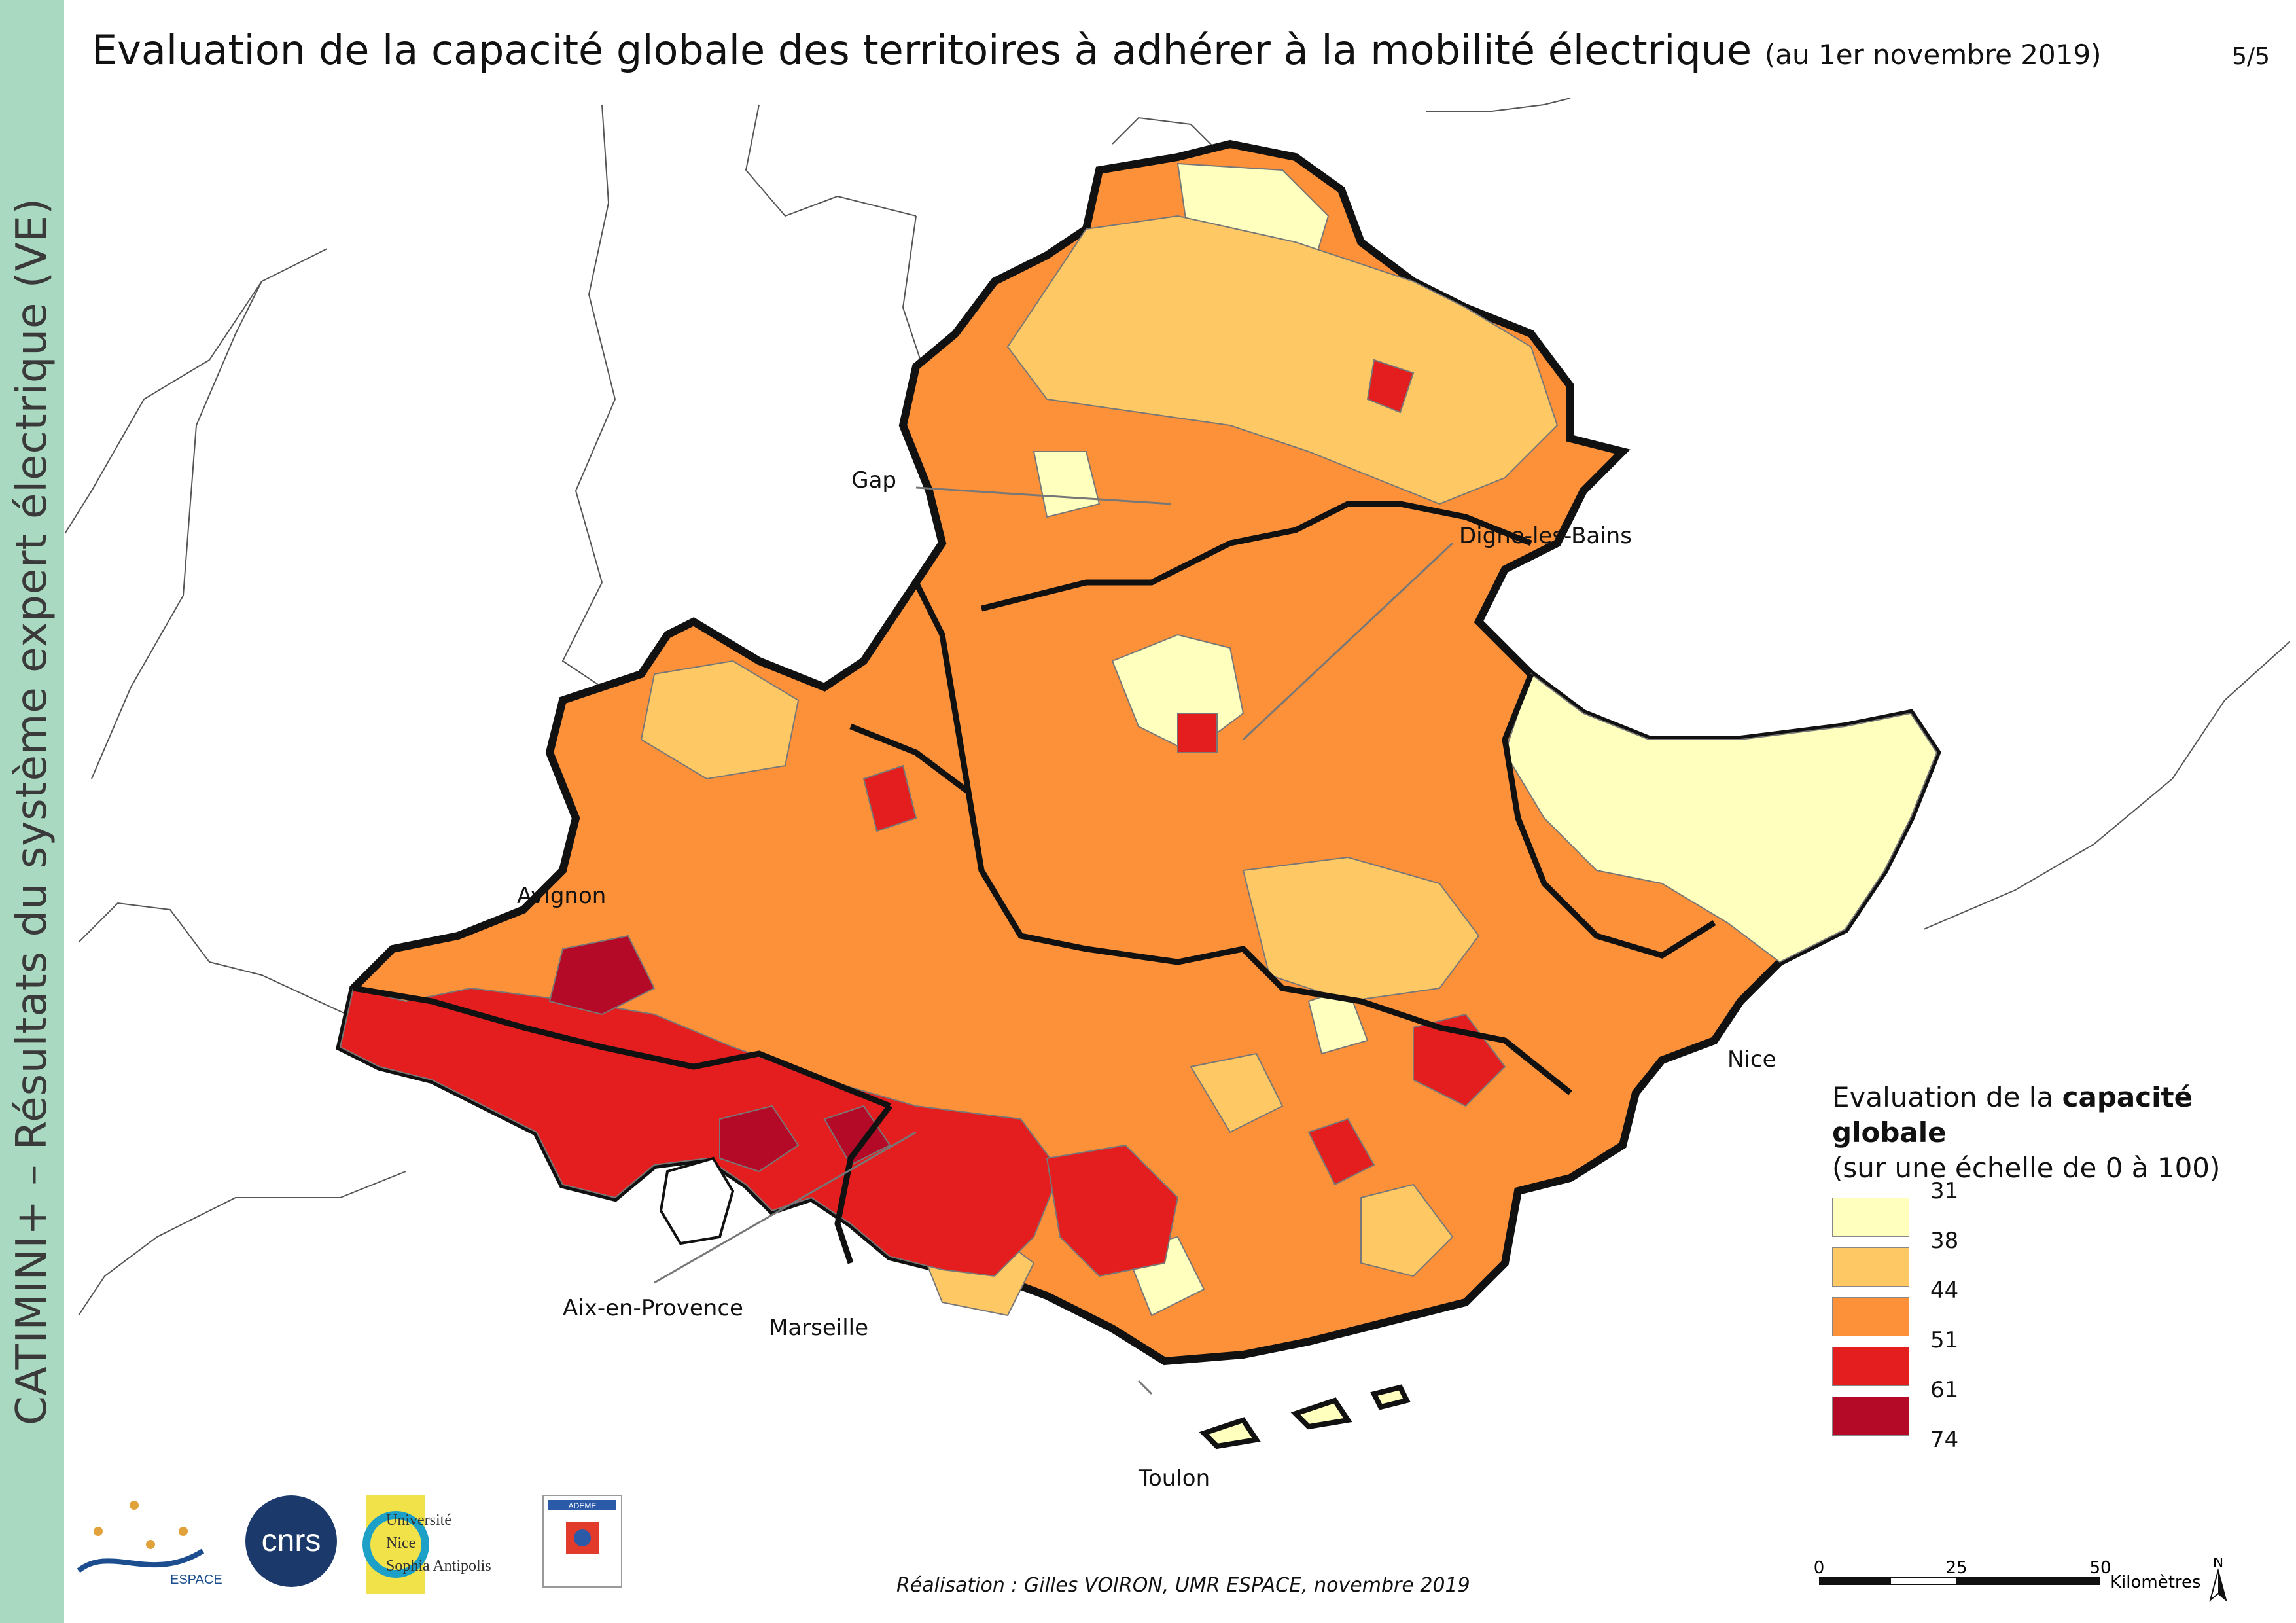 The width and height of the screenshot is (2296, 1623). I want to click on legend-break: 51, so click(1944, 1340).